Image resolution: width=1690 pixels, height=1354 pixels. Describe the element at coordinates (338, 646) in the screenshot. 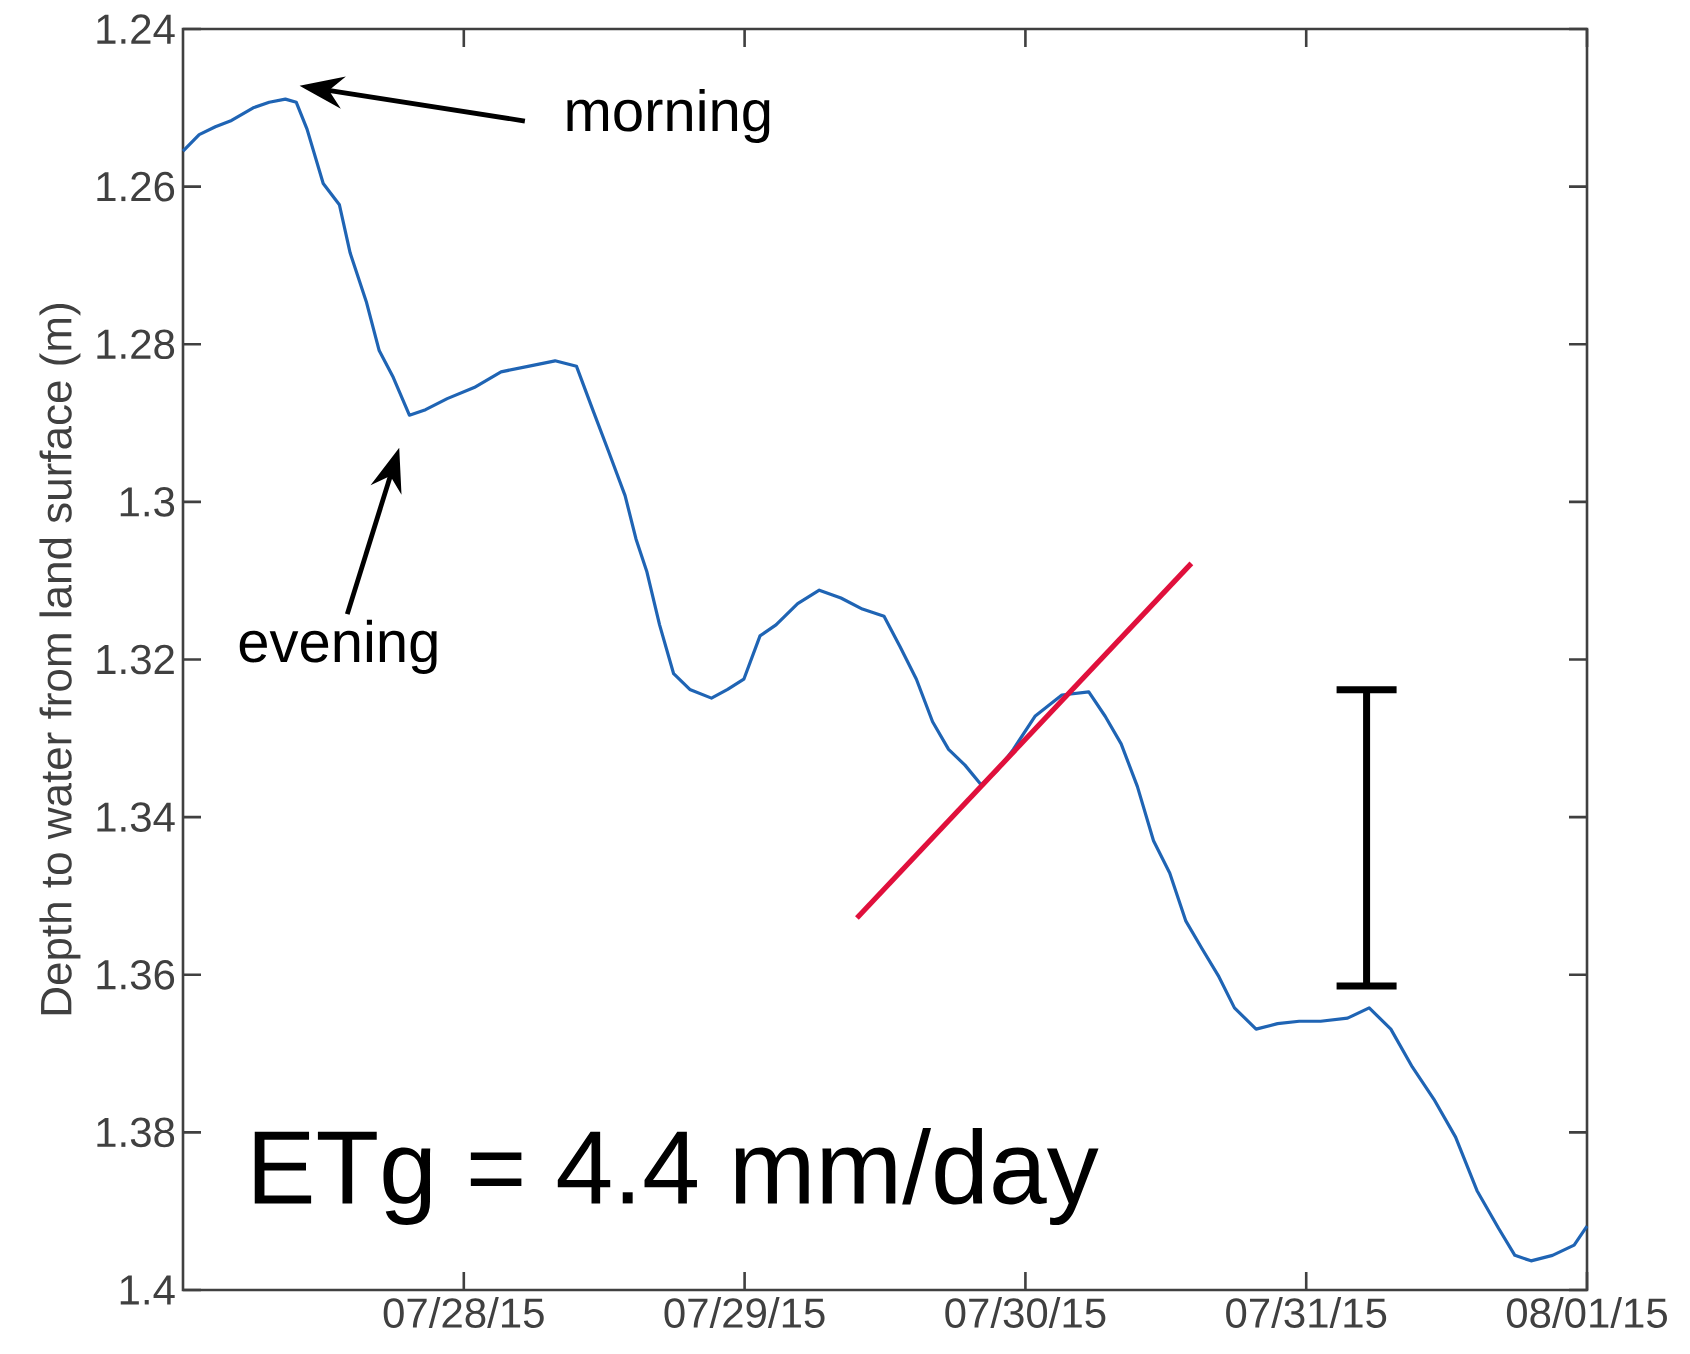

I see `annotation: evening` at that location.